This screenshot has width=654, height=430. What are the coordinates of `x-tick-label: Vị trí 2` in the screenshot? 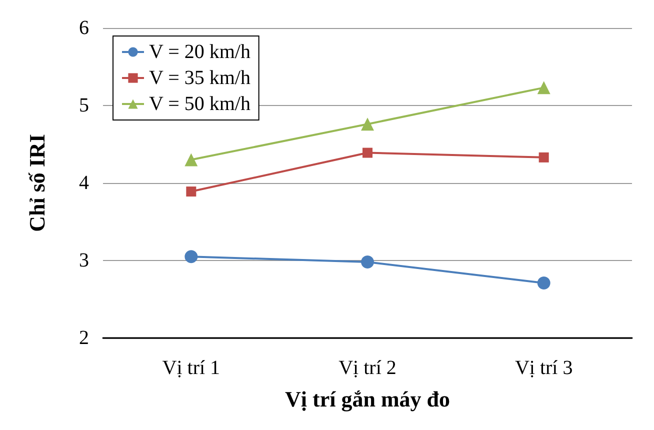 It's located at (367, 368).